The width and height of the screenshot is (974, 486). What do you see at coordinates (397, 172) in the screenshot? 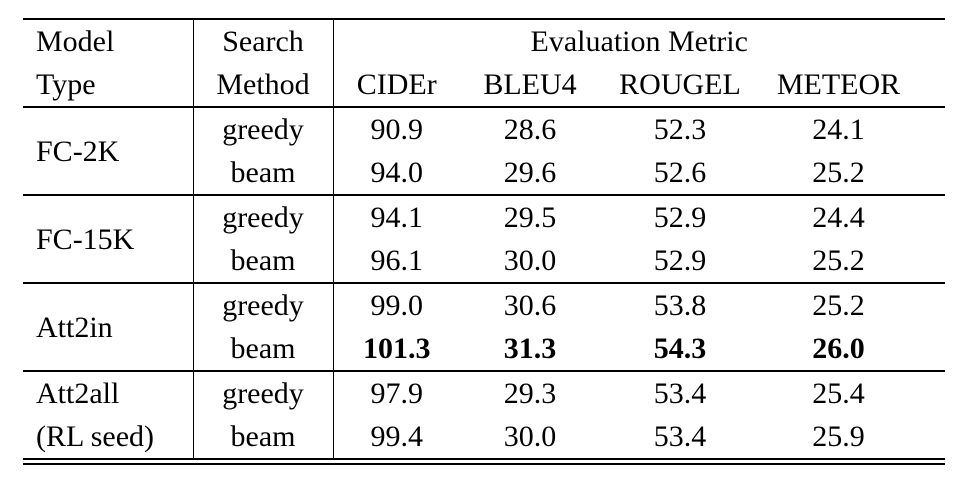
I see `metric-value-cider: 94.0` at bounding box center [397, 172].